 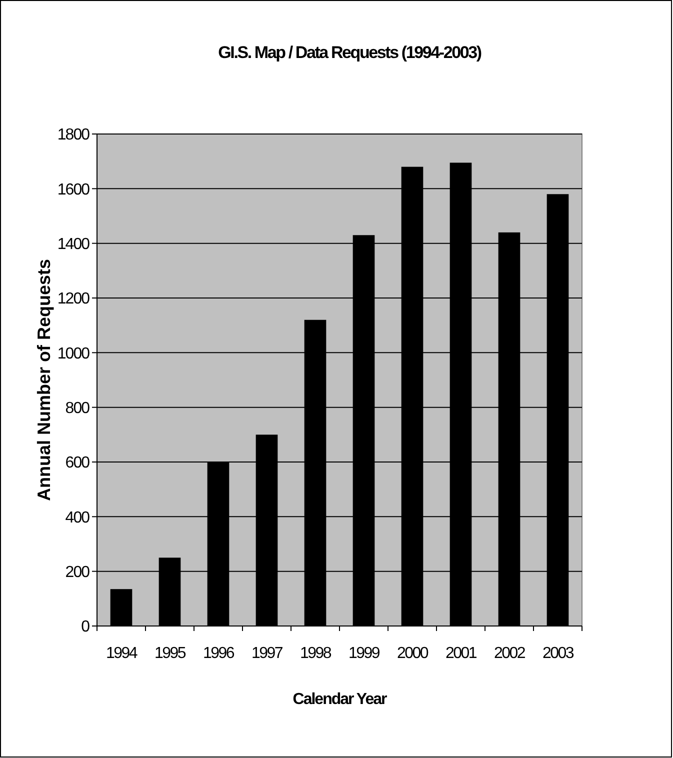 I want to click on y-tick-label: 1200, so click(x=73, y=299).